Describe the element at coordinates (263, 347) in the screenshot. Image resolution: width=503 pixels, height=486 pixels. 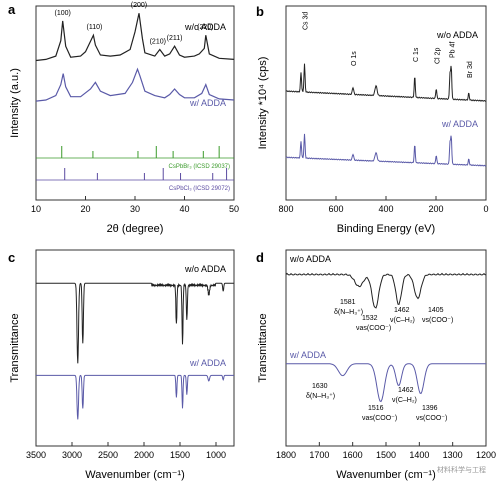
I see `panel-d-y-label: Transmittance` at that location.